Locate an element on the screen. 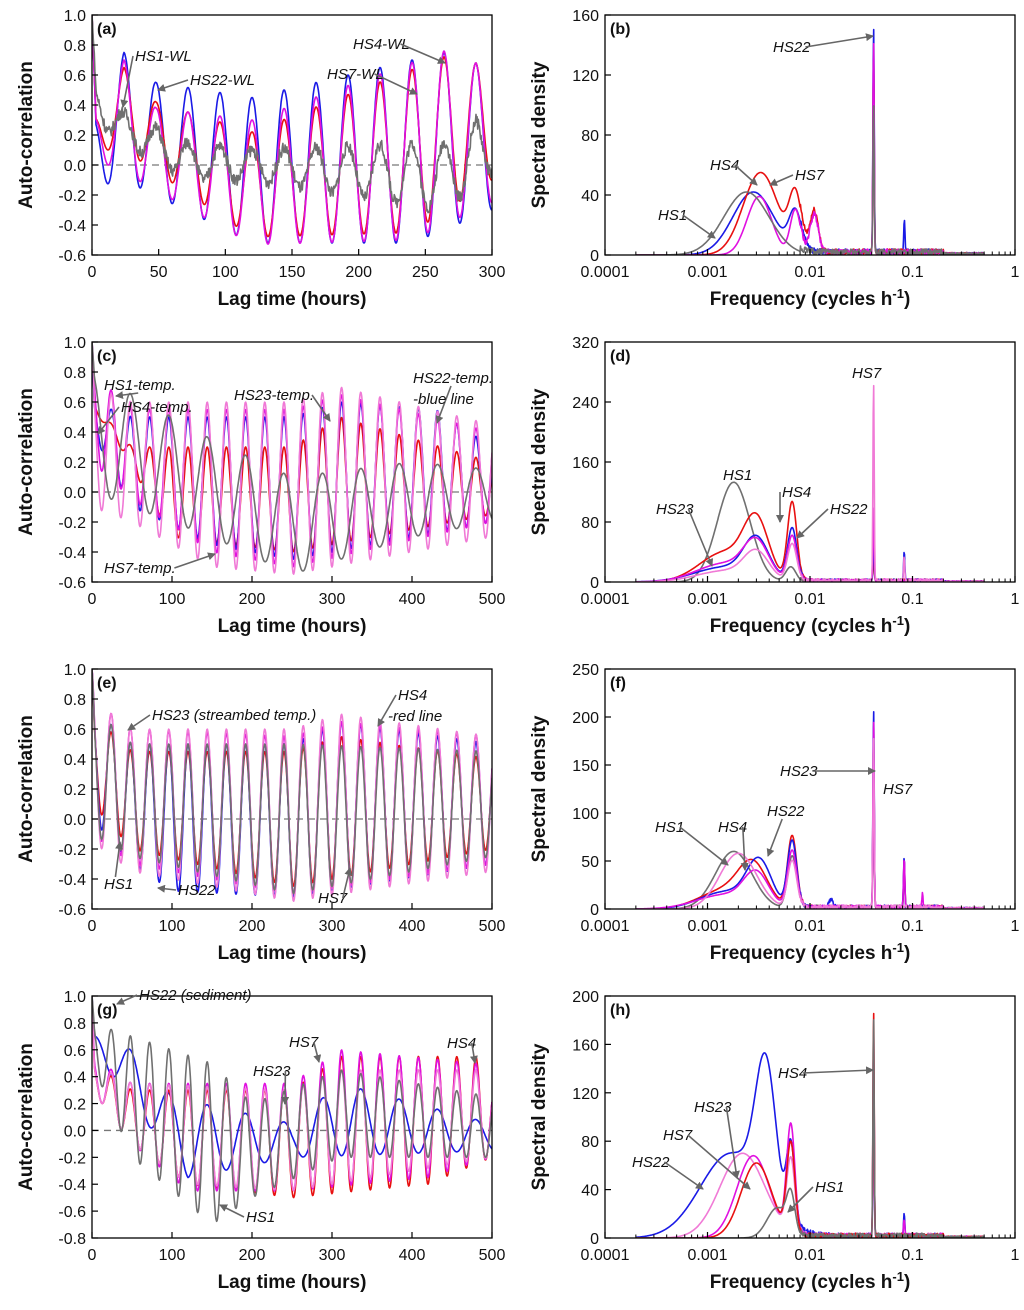  chart-b-panel-label: (b) is located at coordinates (620, 29).